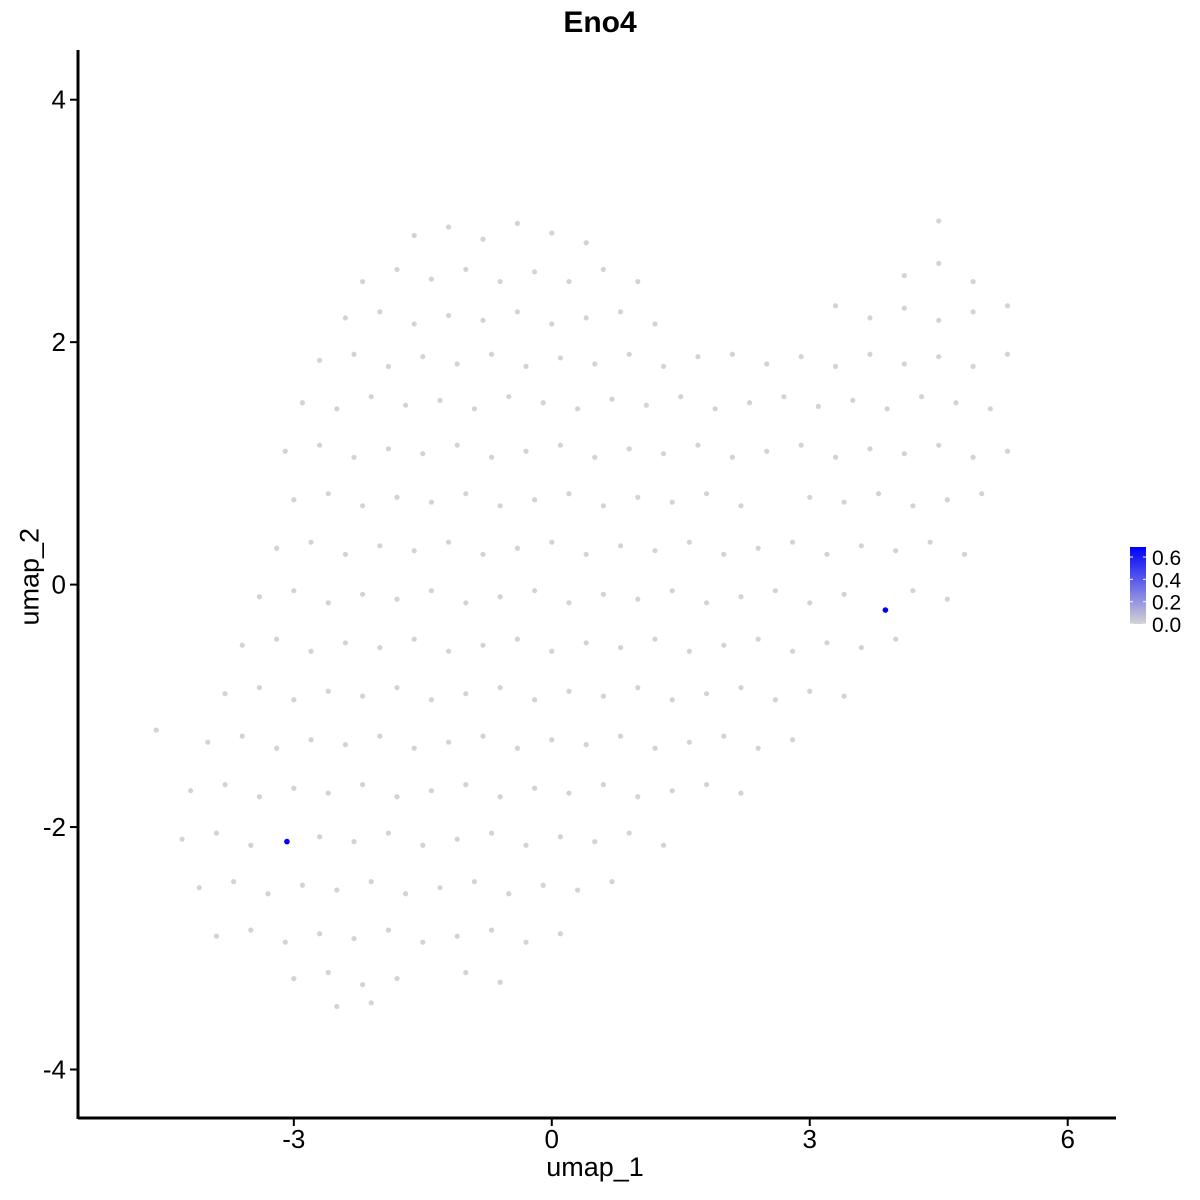 Image resolution: width=1200 pixels, height=1200 pixels. Describe the element at coordinates (1138, 585) in the screenshot. I see `legend-colorbar` at that location.